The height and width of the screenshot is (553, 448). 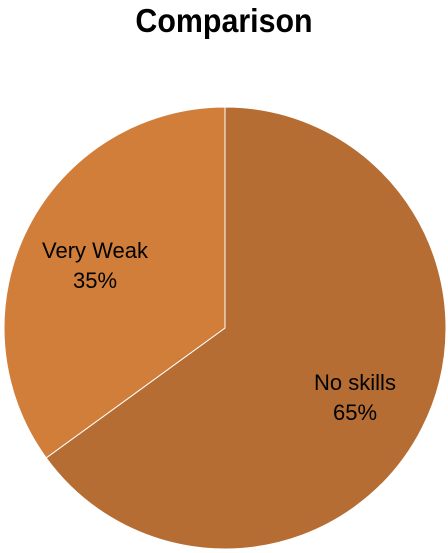 What do you see at coordinates (355, 382) in the screenshot?
I see `slice-label-category: No skills` at bounding box center [355, 382].